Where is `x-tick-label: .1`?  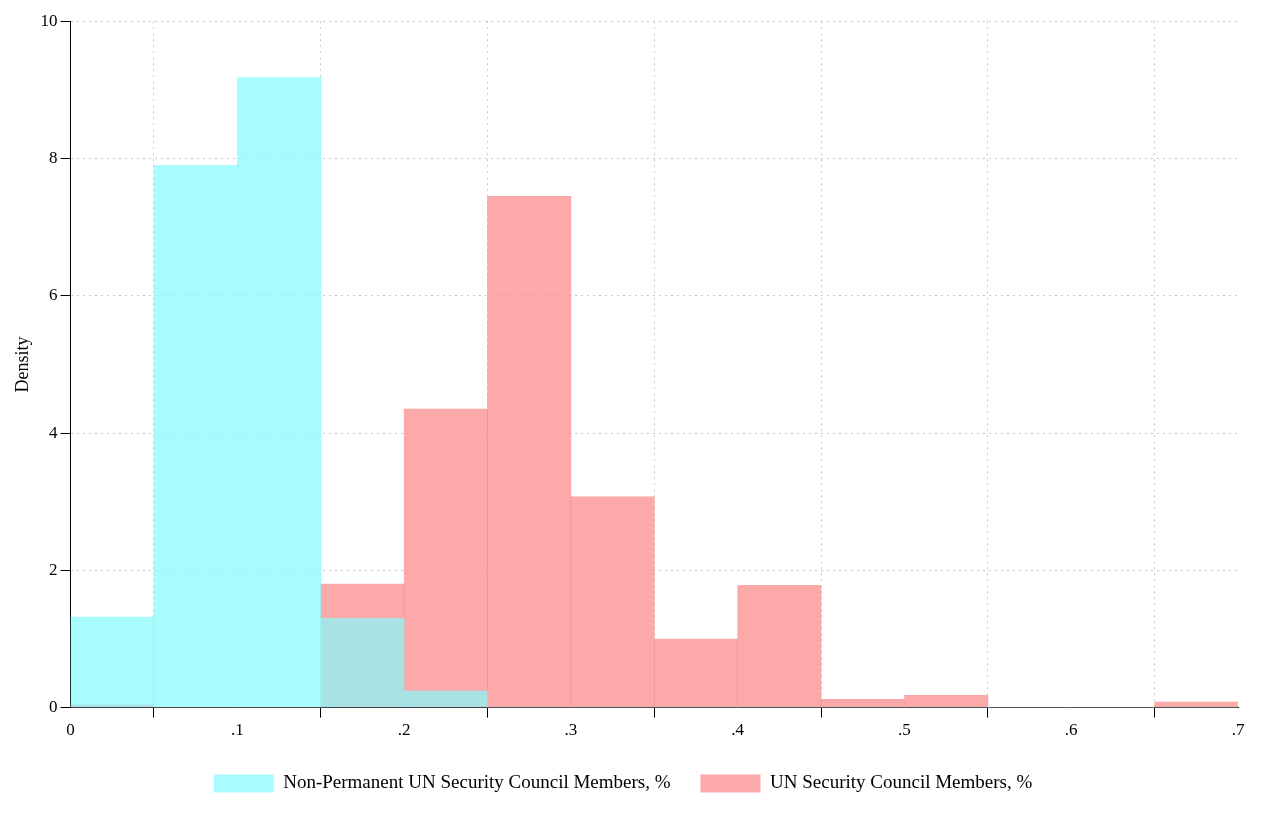
x-tick-label: .1 is located at coordinates (237, 730).